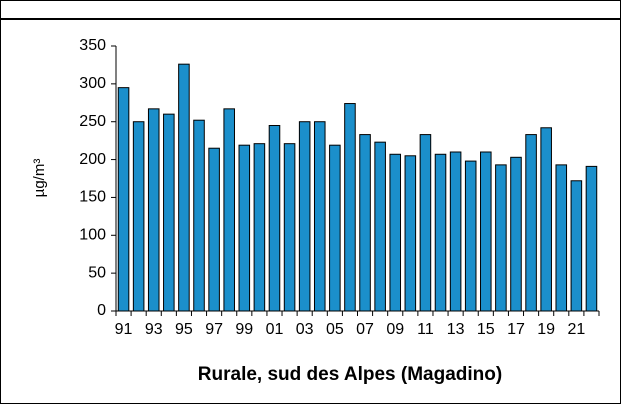 Image resolution: width=621 pixels, height=404 pixels. I want to click on y-tick-label: 0, so click(101, 310).